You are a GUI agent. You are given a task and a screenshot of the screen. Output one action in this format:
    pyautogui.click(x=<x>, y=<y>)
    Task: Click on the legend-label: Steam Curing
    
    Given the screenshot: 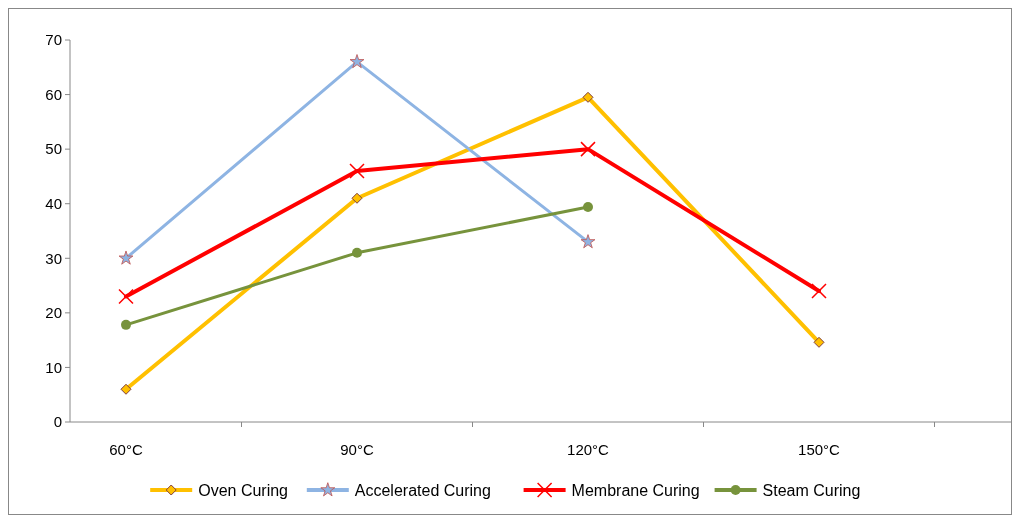 What is the action you would take?
    pyautogui.click(x=811, y=490)
    